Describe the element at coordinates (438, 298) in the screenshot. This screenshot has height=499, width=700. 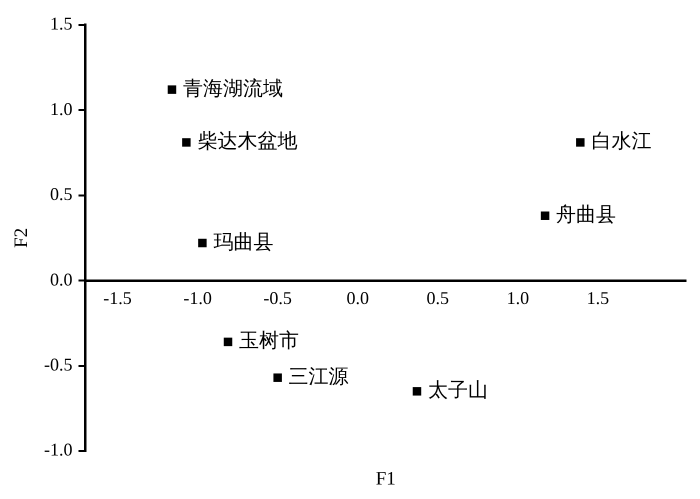
I see `x-tick-label: 0.5` at that location.